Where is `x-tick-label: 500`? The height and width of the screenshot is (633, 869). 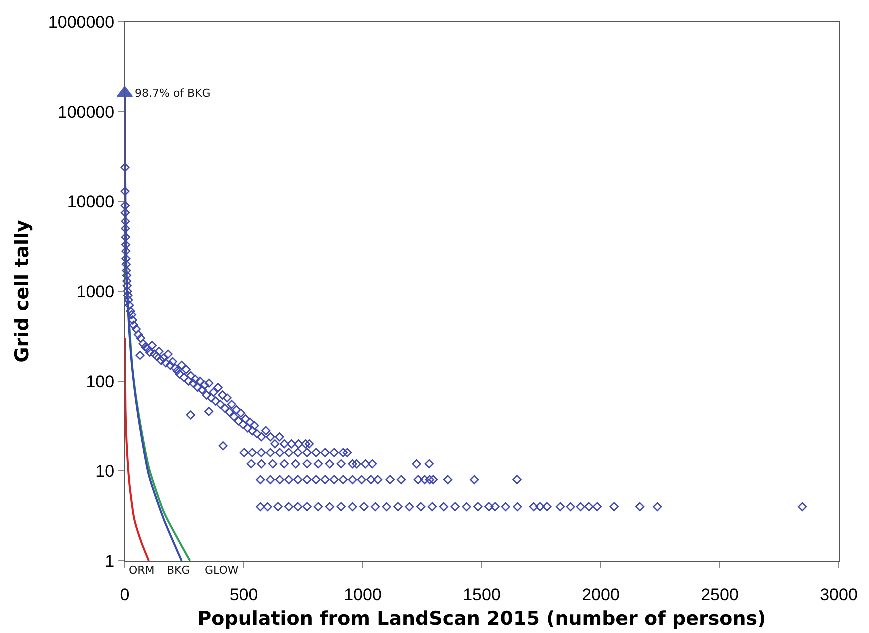 x-tick-label: 500 is located at coordinates (244, 594).